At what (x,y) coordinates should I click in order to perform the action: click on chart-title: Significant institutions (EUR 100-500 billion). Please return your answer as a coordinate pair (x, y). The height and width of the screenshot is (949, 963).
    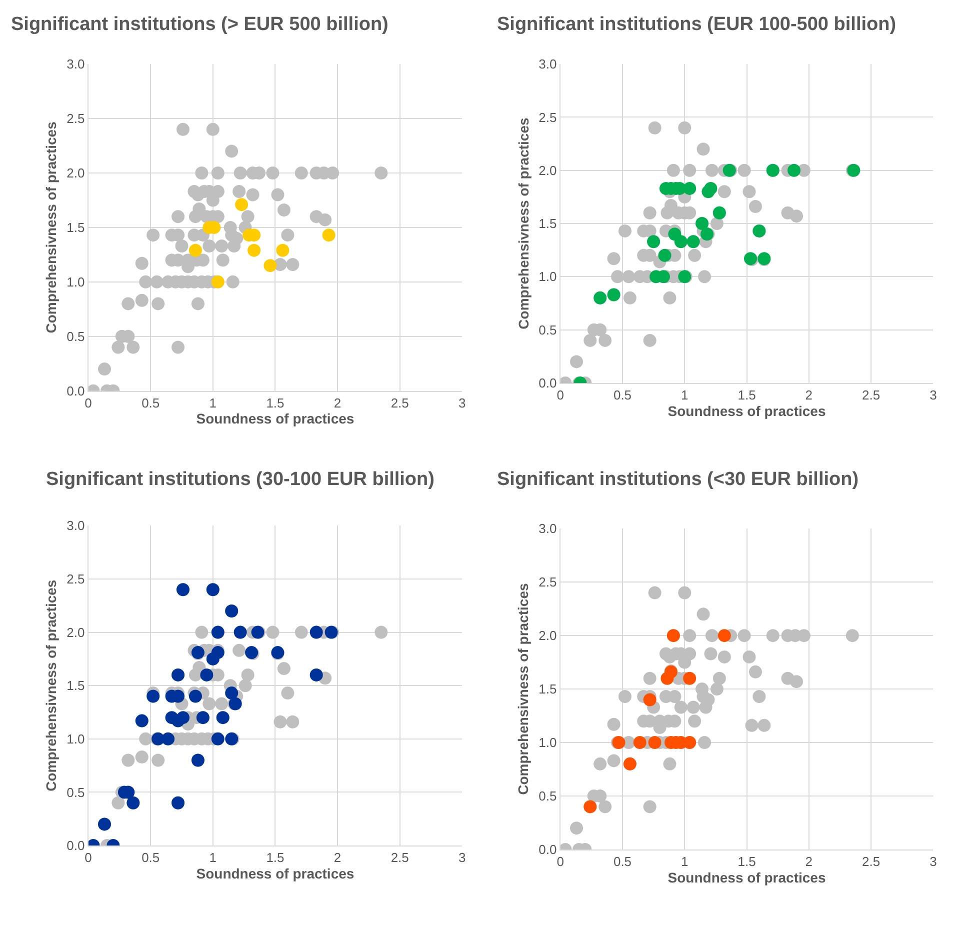
    Looking at the image, I should click on (696, 24).